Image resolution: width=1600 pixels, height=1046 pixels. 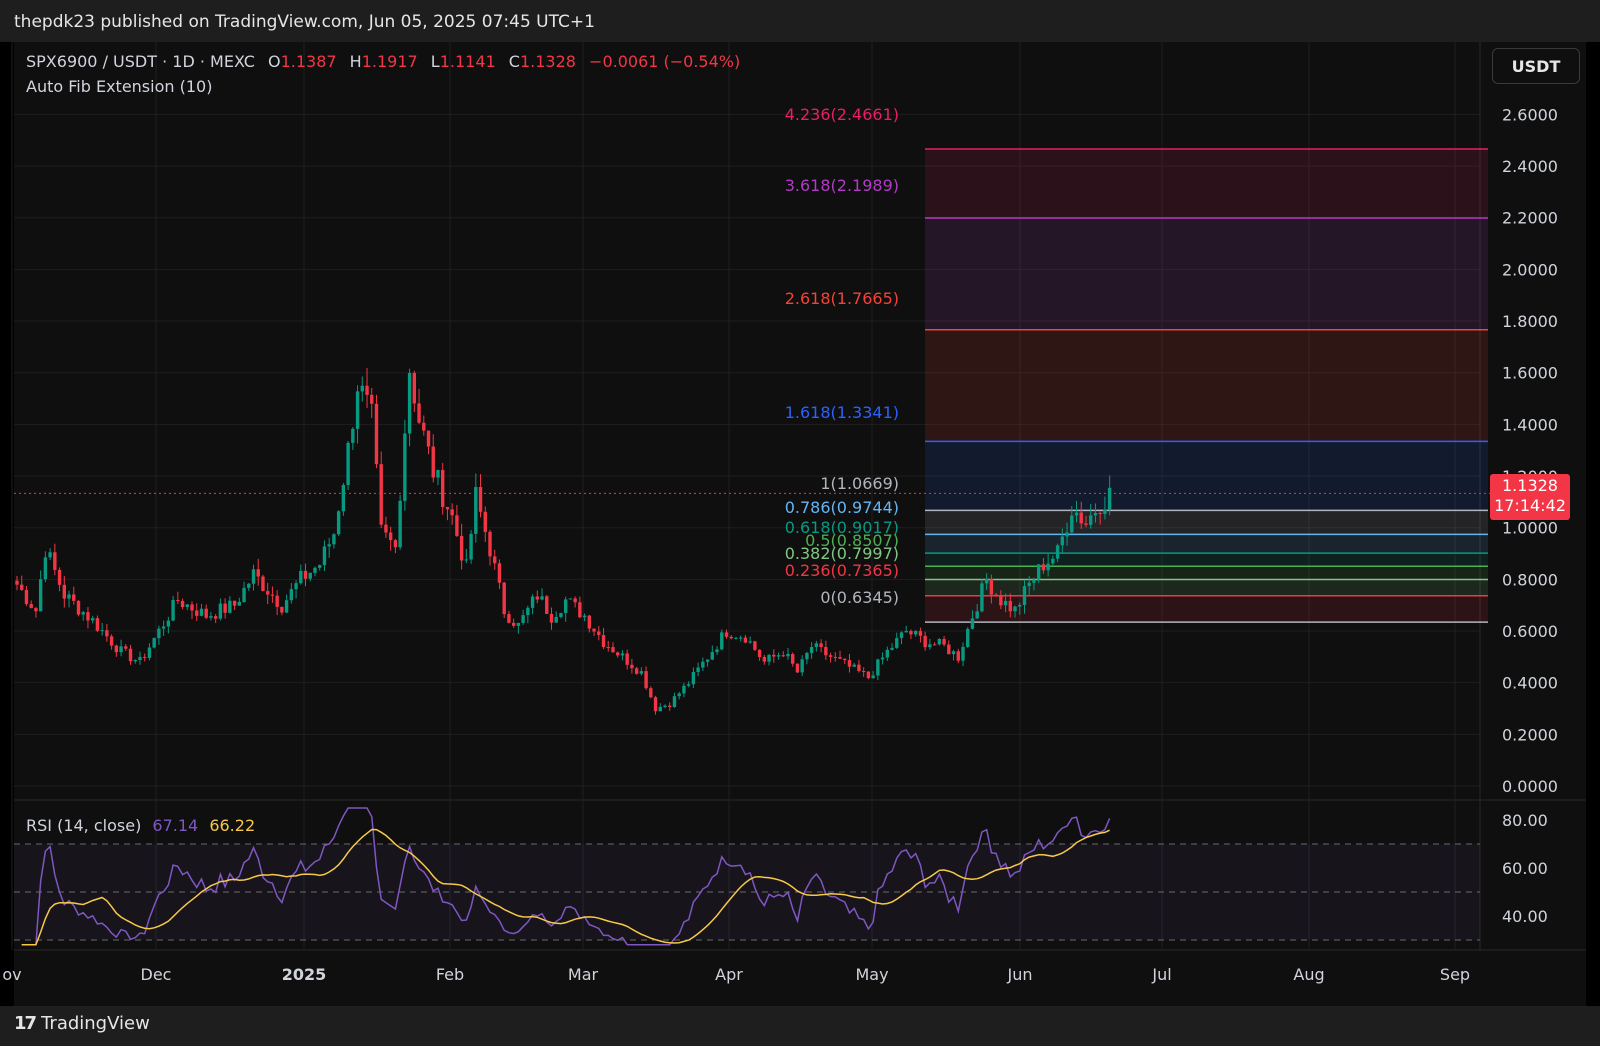 I want to click on fib-level-label: 0.618(0.9017), so click(x=842, y=527).